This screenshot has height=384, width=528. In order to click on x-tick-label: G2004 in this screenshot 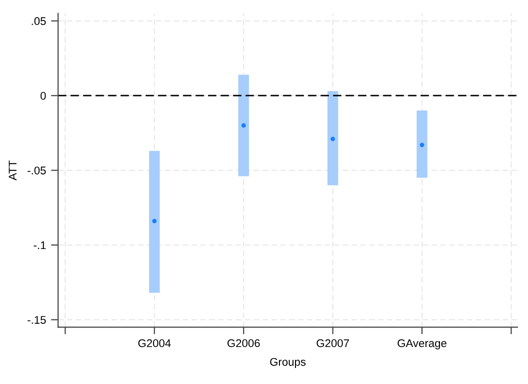, I will do `click(154, 343)`.